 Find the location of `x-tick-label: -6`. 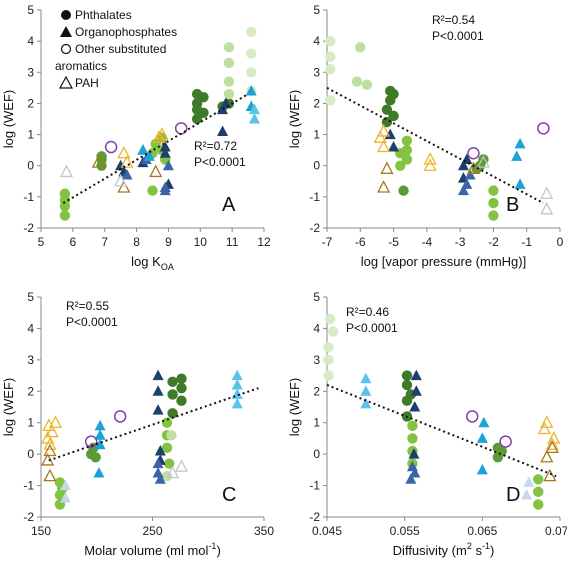

x-tick-label: -6 is located at coordinates (360, 242).